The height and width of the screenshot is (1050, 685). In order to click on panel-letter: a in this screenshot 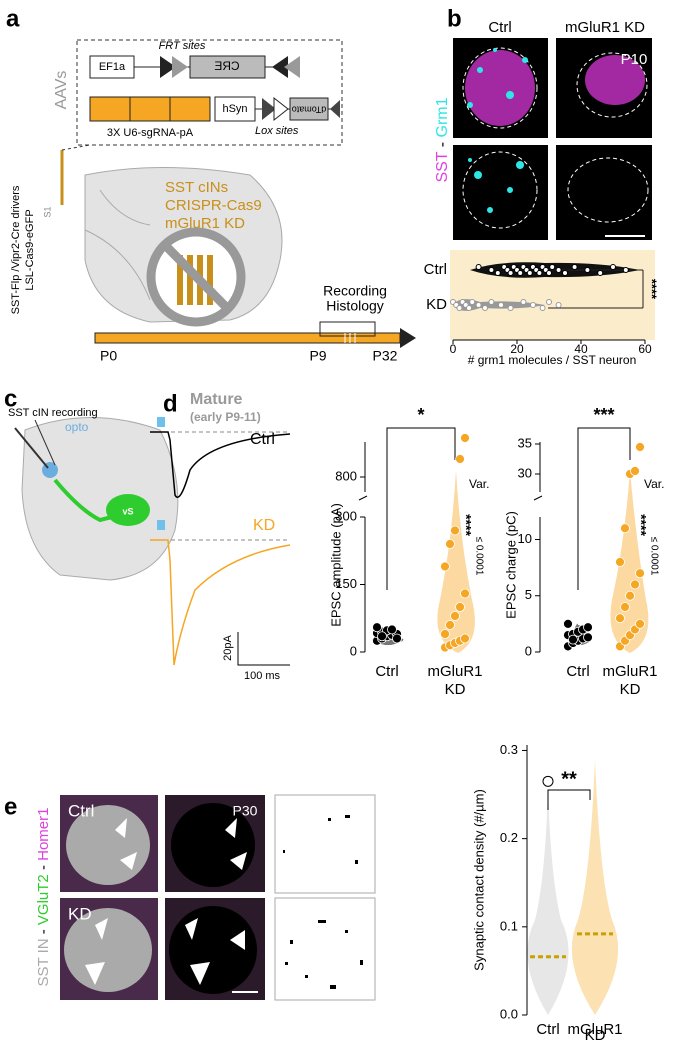, I will do `click(13, 18)`.